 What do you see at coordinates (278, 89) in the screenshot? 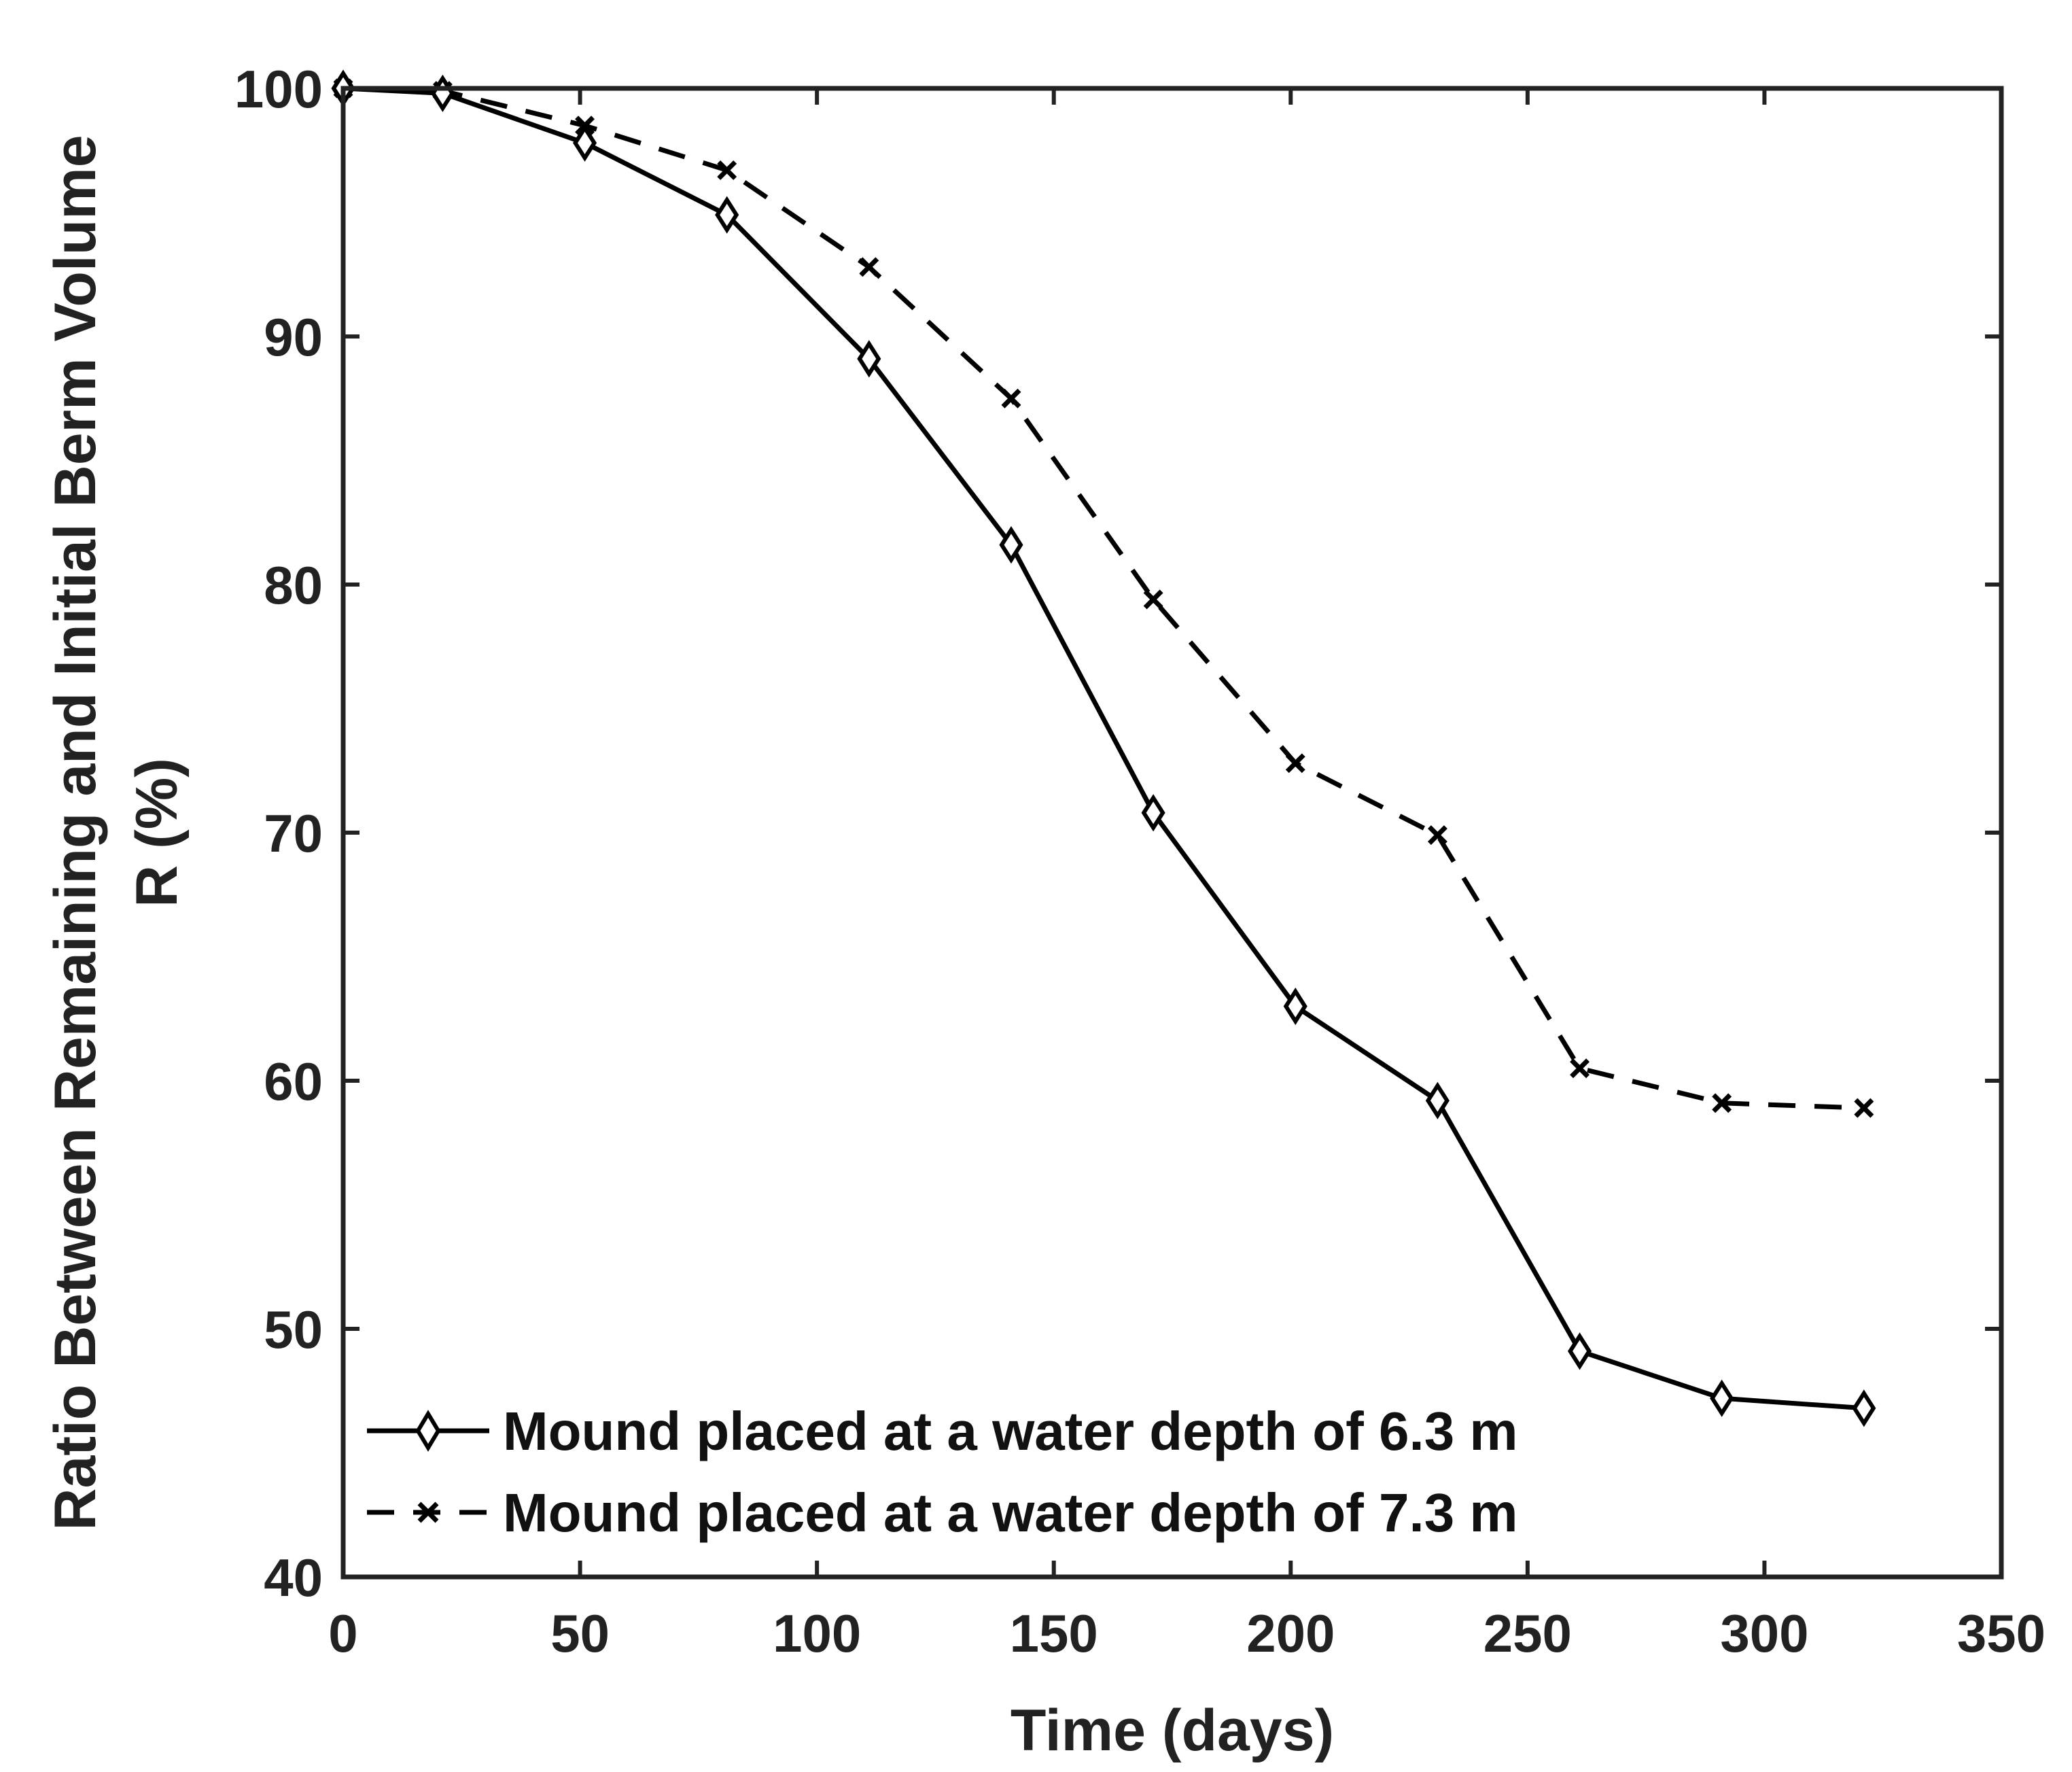
I see `y-tick-label: 100` at bounding box center [278, 89].